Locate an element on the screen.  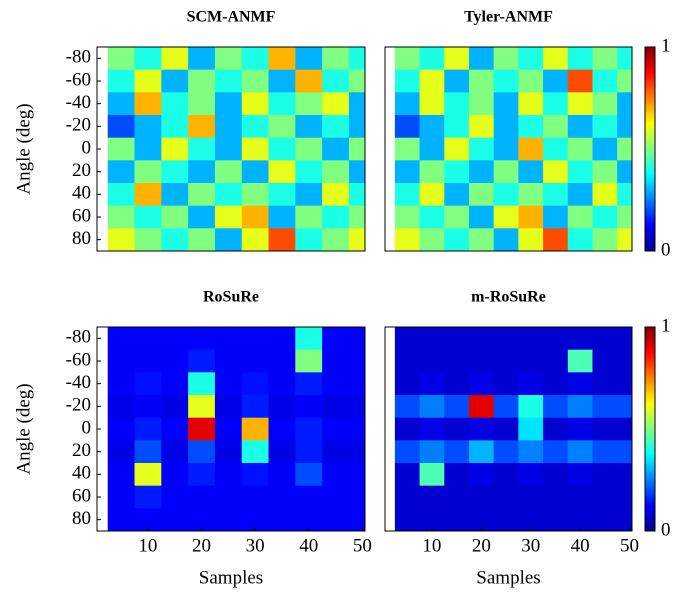
x-tick-label: 50 is located at coordinates (362, 545).